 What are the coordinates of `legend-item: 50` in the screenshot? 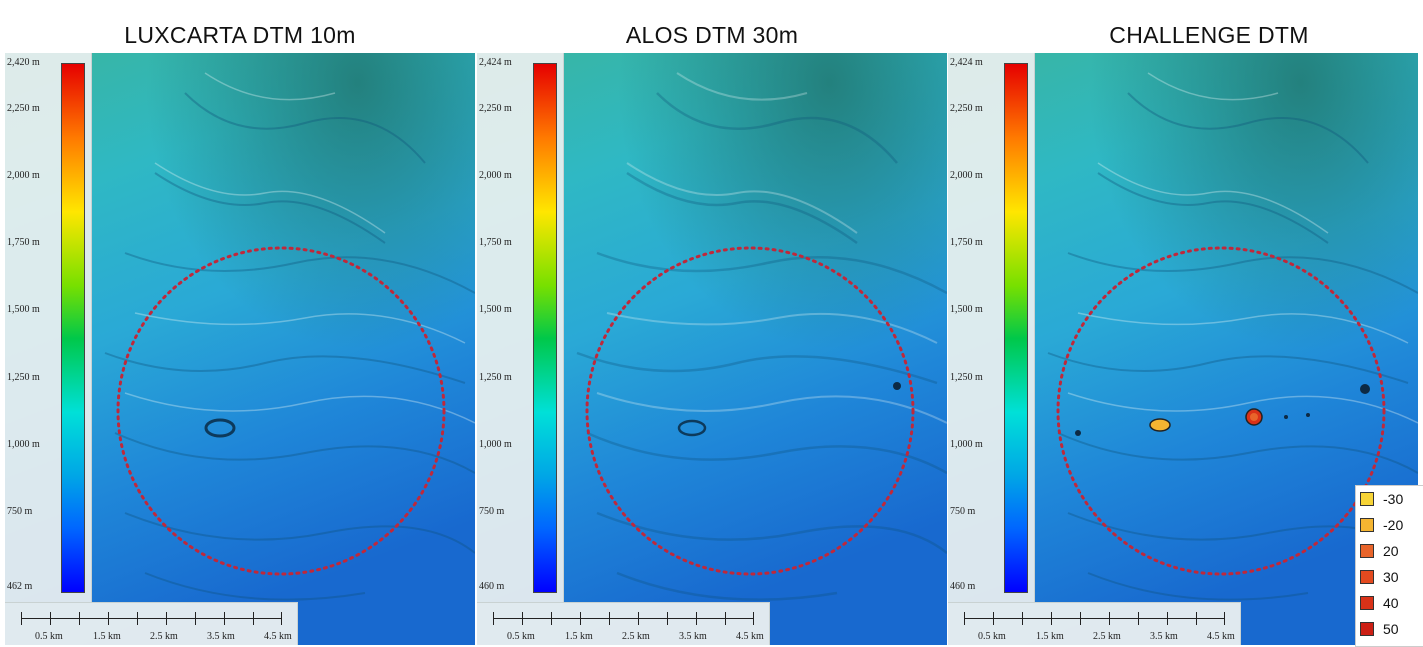 It's located at (1379, 629).